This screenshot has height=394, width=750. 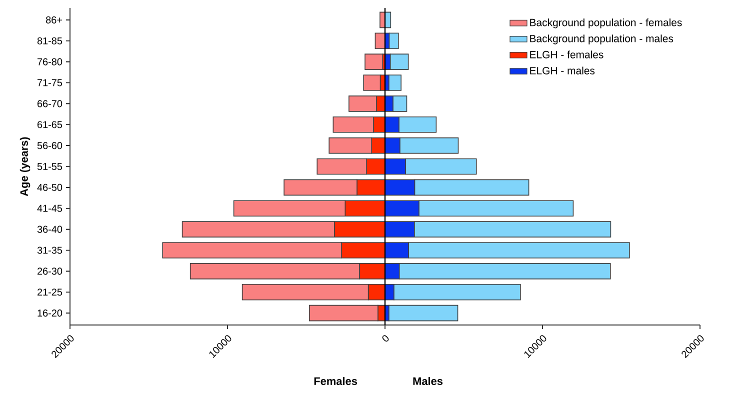 I want to click on legend-label: Background population - males, so click(x=602, y=39).